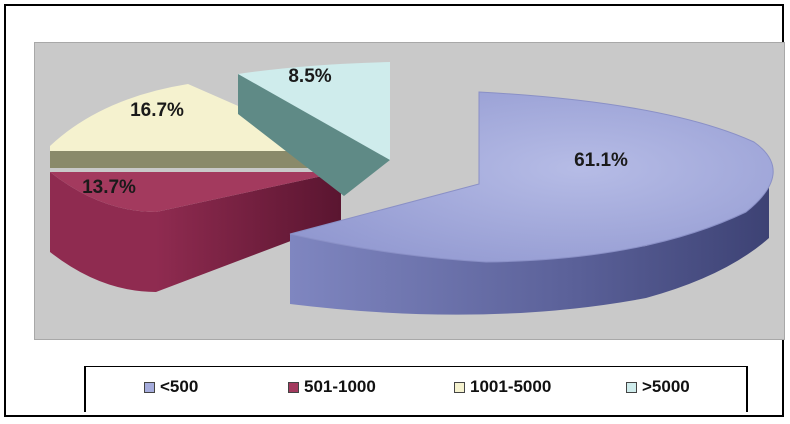 The image size is (790, 424). Describe the element at coordinates (601, 160) in the screenshot. I see `data-label-under-500: 61.1%` at that location.